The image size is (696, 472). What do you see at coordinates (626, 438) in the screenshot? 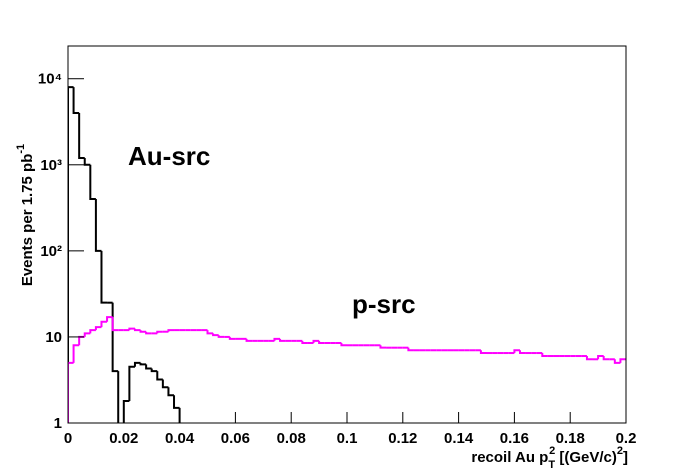
I see `x-tick-label: 0.2` at bounding box center [626, 438].